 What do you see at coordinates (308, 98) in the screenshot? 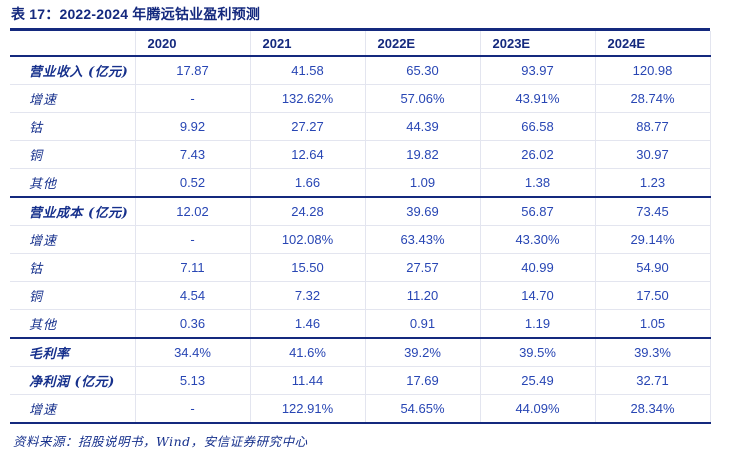
I see `cell-value: 132.62%` at bounding box center [308, 98].